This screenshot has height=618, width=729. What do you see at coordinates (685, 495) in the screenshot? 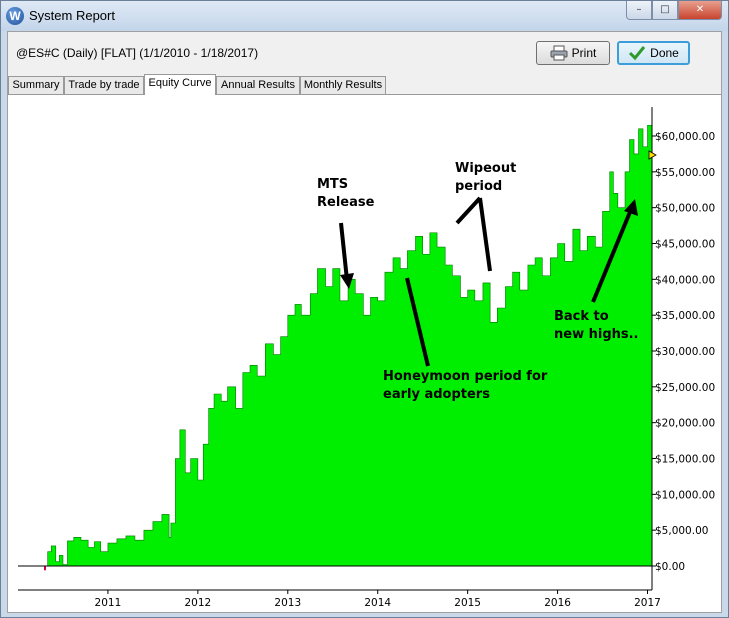
I see `y-tick-label: $10,000.00` at bounding box center [685, 495].